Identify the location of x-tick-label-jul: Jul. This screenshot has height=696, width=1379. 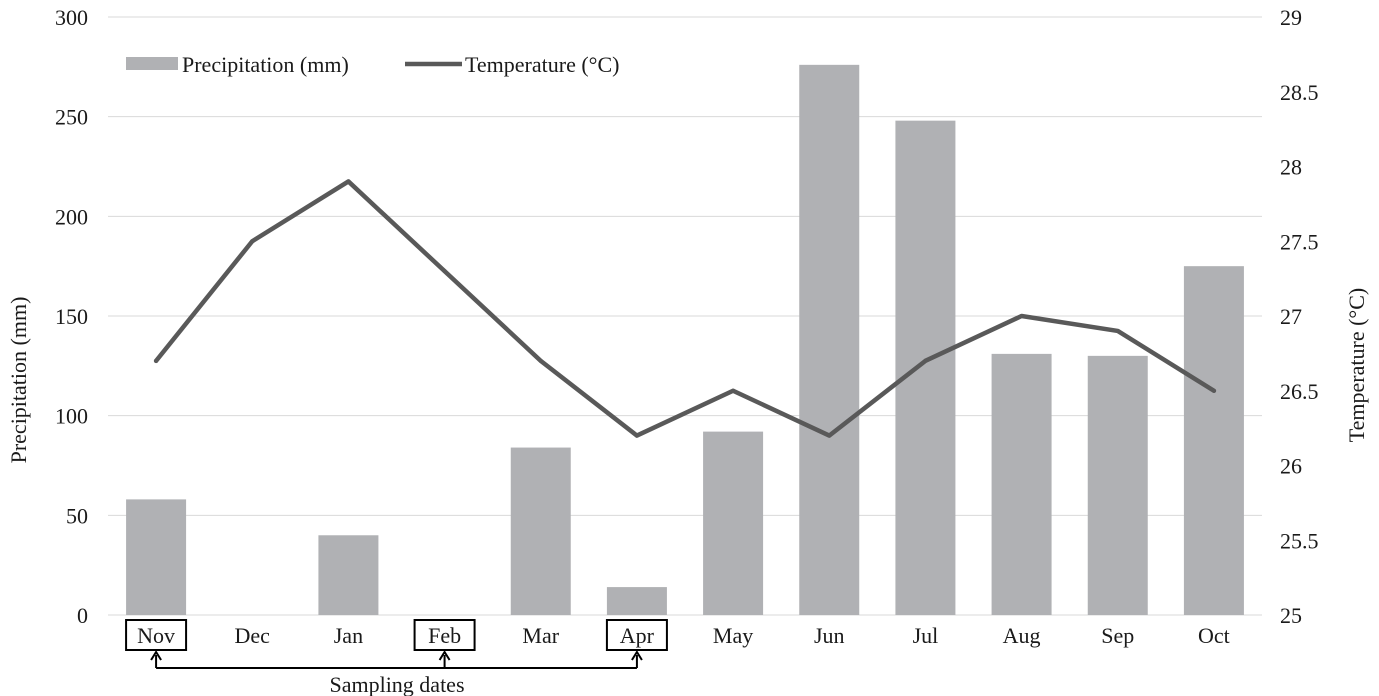
(926, 635).